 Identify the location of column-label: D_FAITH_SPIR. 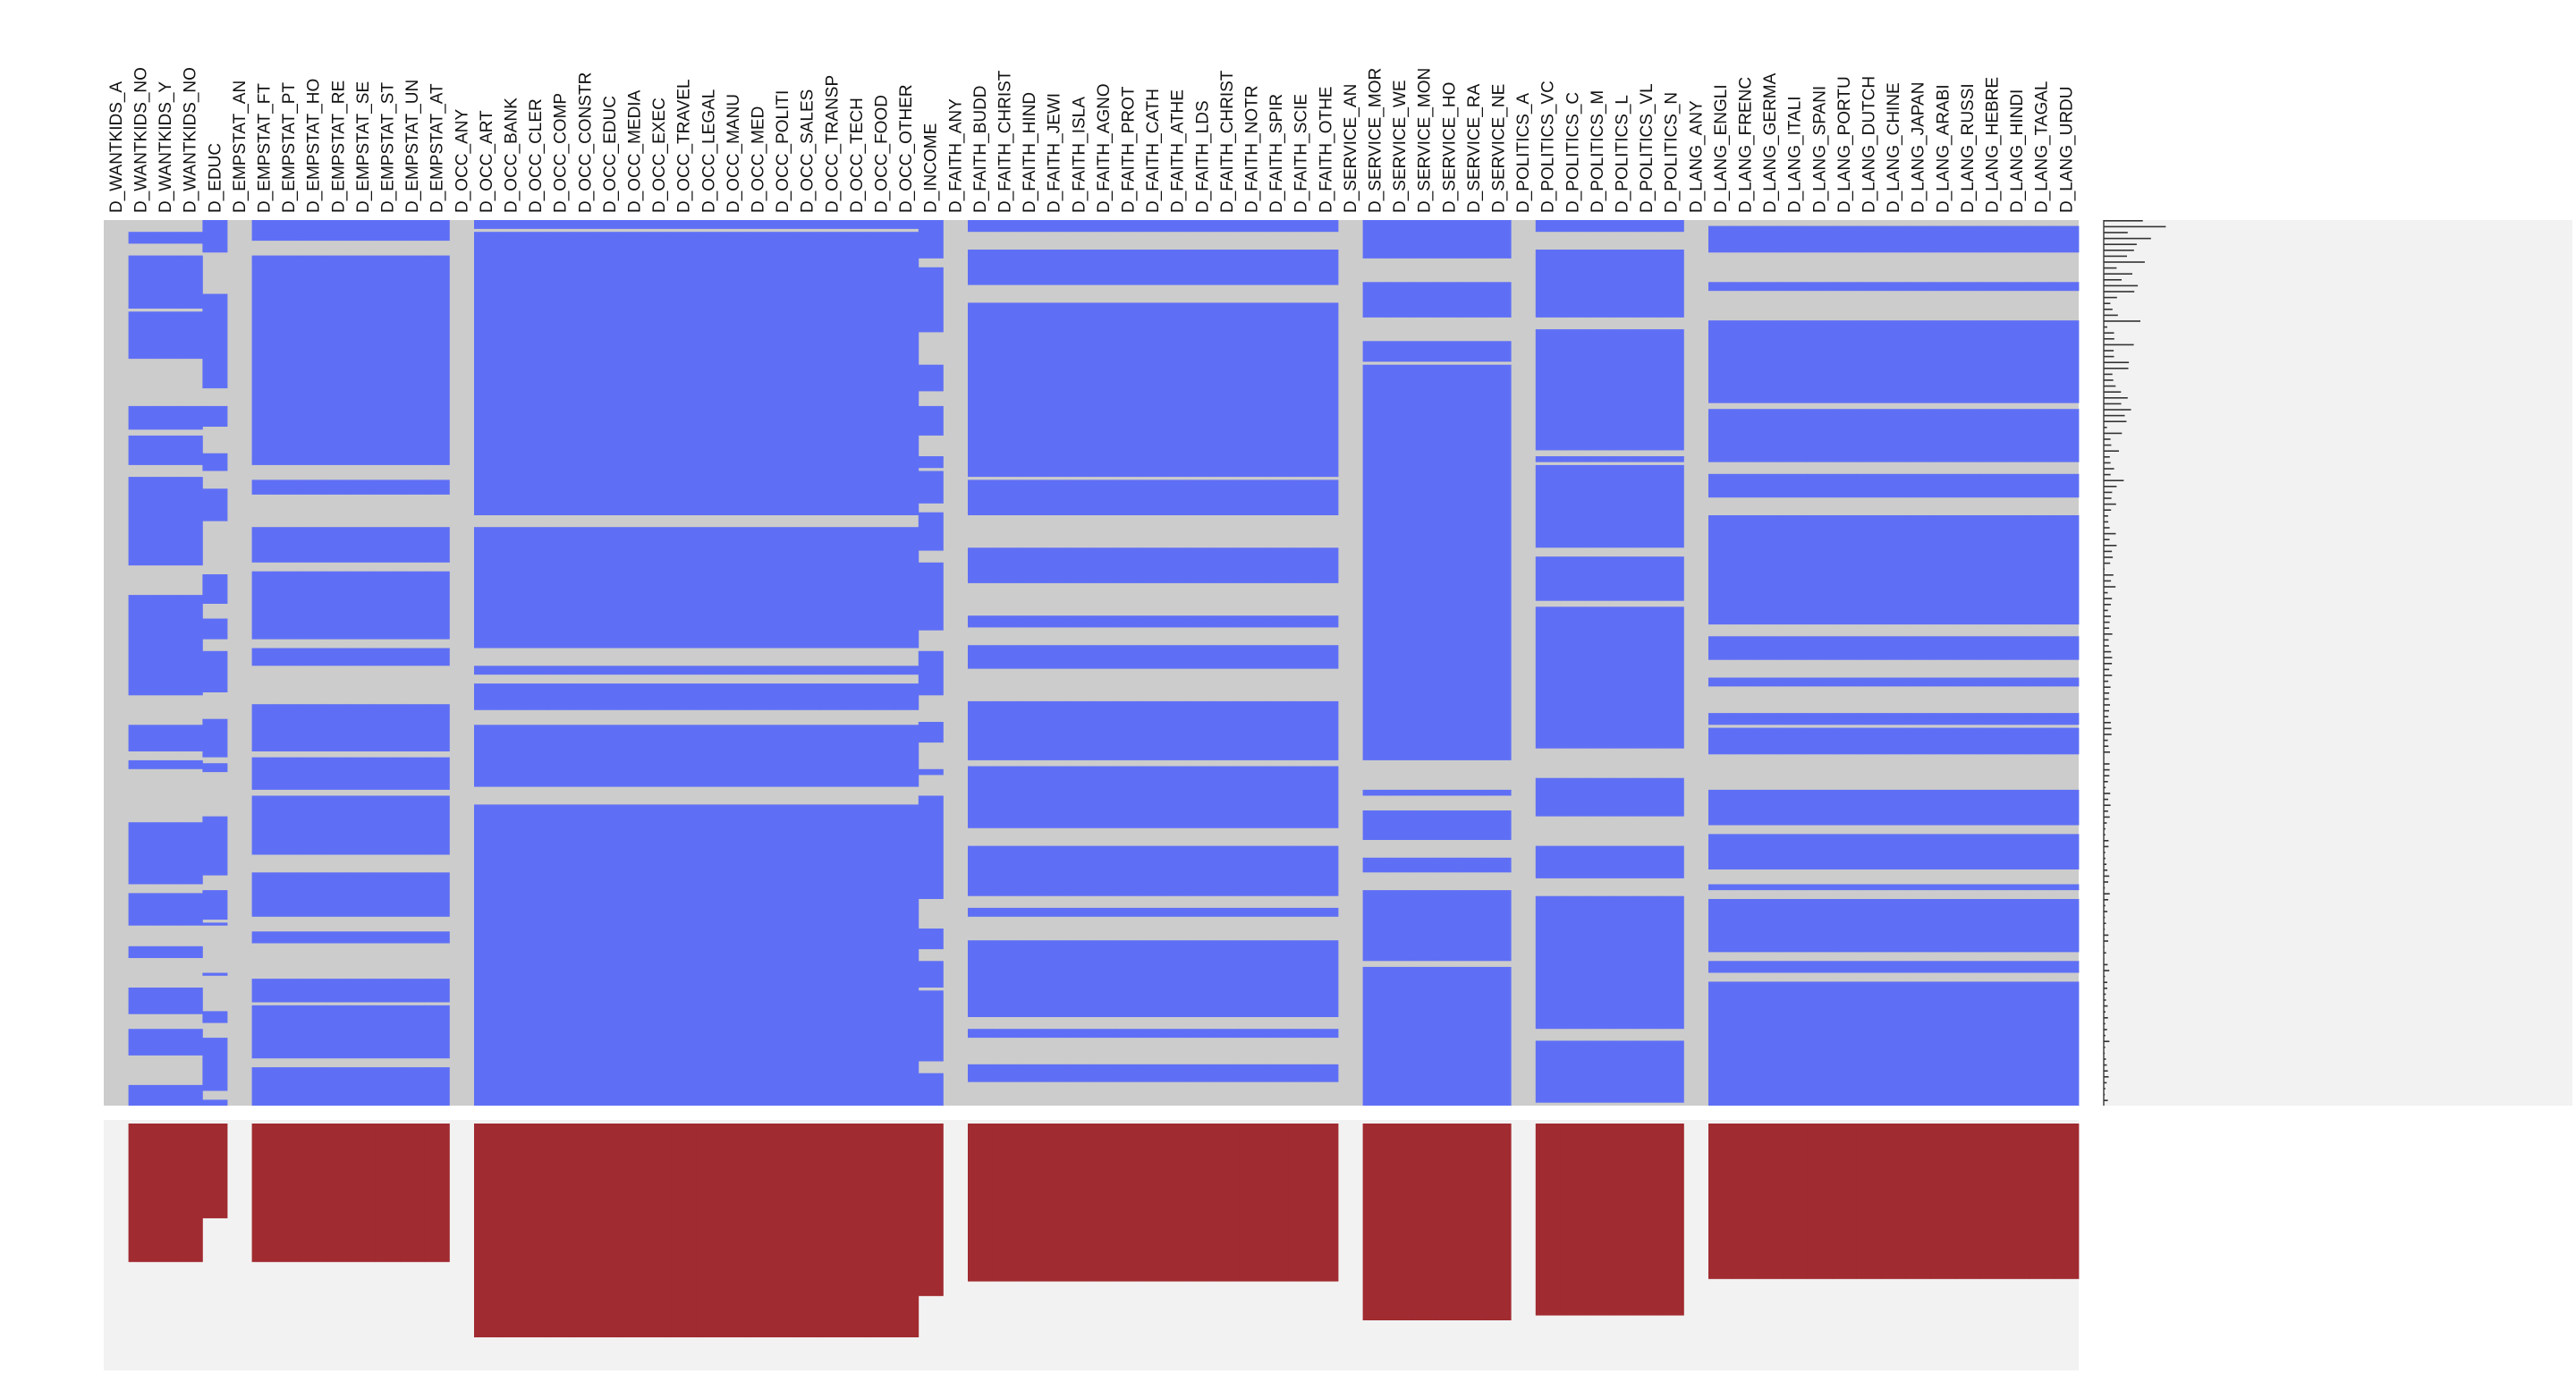
(1276, 153).